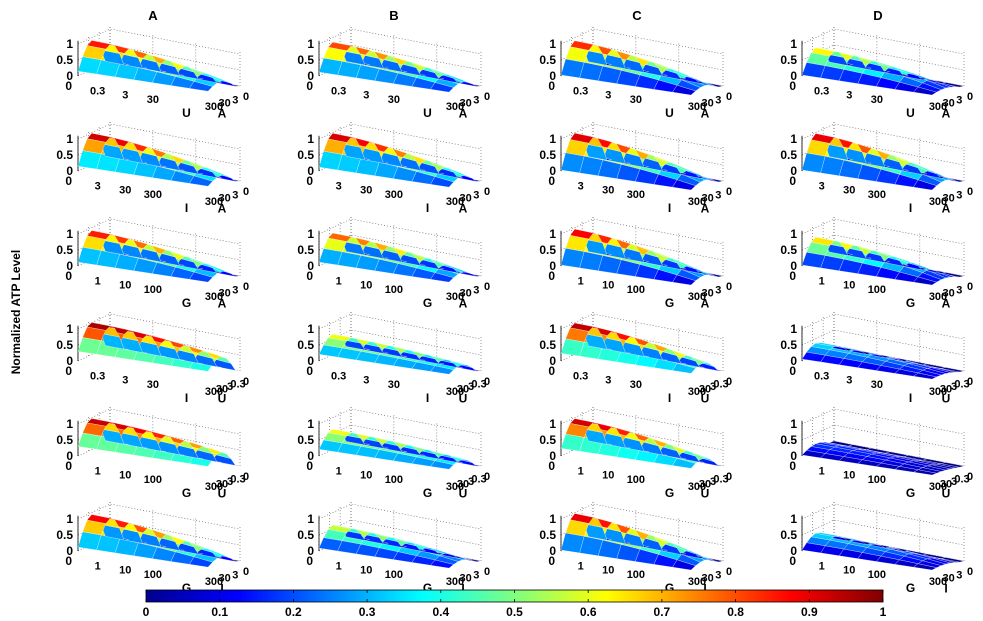 The height and width of the screenshot is (621, 983). Describe the element at coordinates (883, 612) in the screenshot. I see `colorbar-tick-label: 1` at that location.